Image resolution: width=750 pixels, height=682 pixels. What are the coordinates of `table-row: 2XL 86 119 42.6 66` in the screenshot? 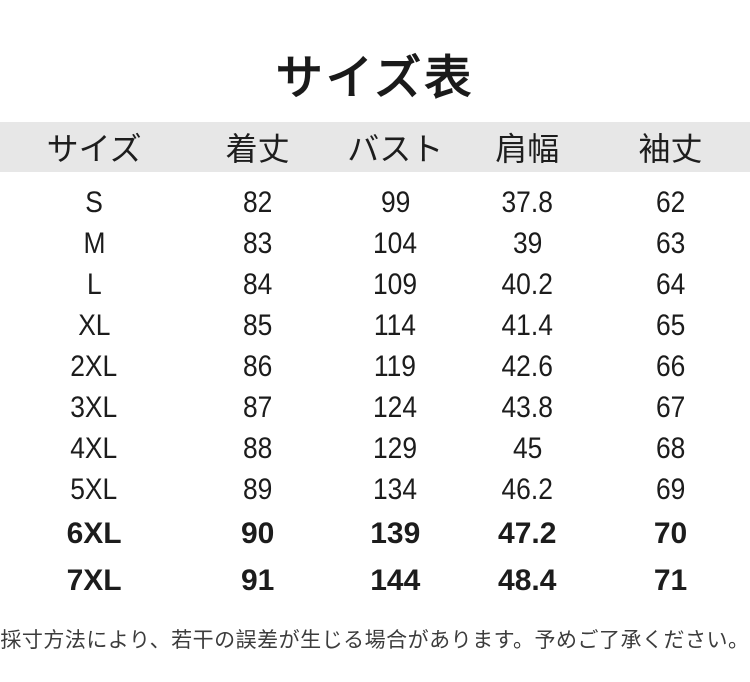 It's located at (375, 366).